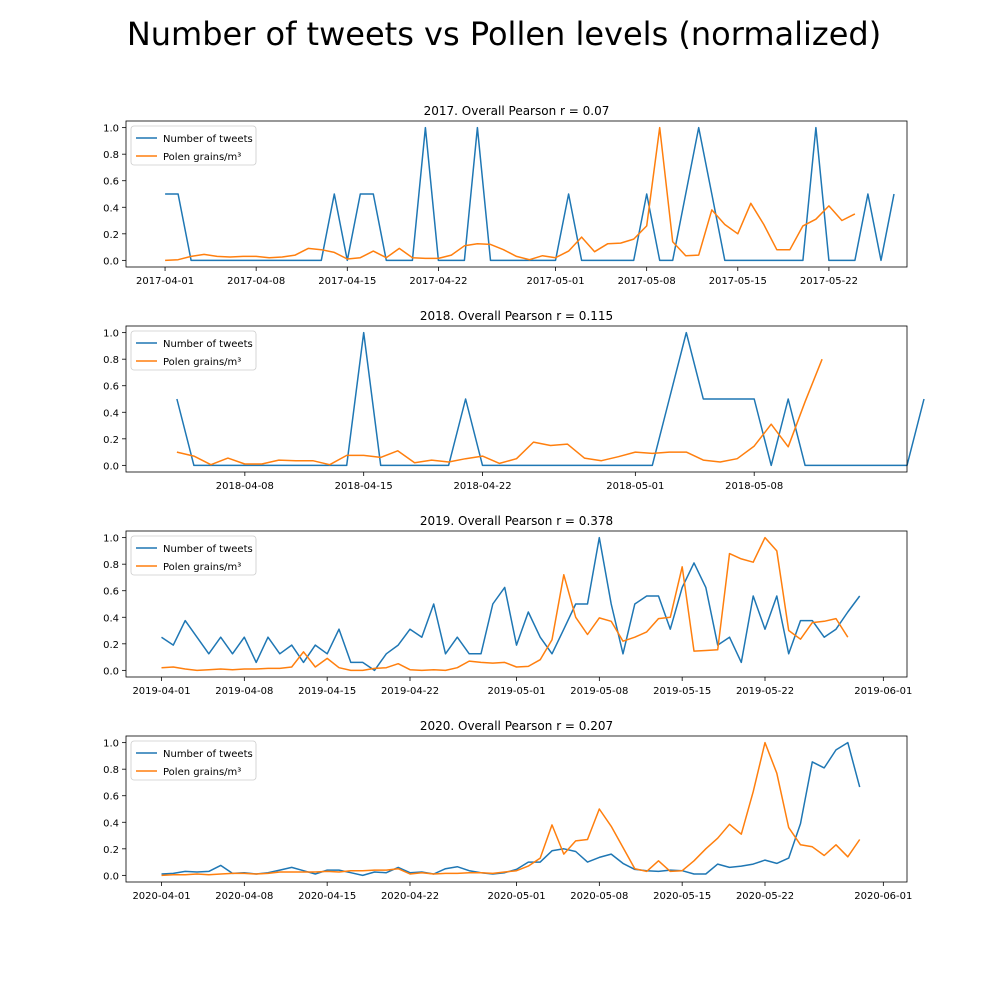 This screenshot has width=1008, height=1008. Describe the element at coordinates (738, 281) in the screenshot. I see `x-tick-label: 2017-05-15` at that location.